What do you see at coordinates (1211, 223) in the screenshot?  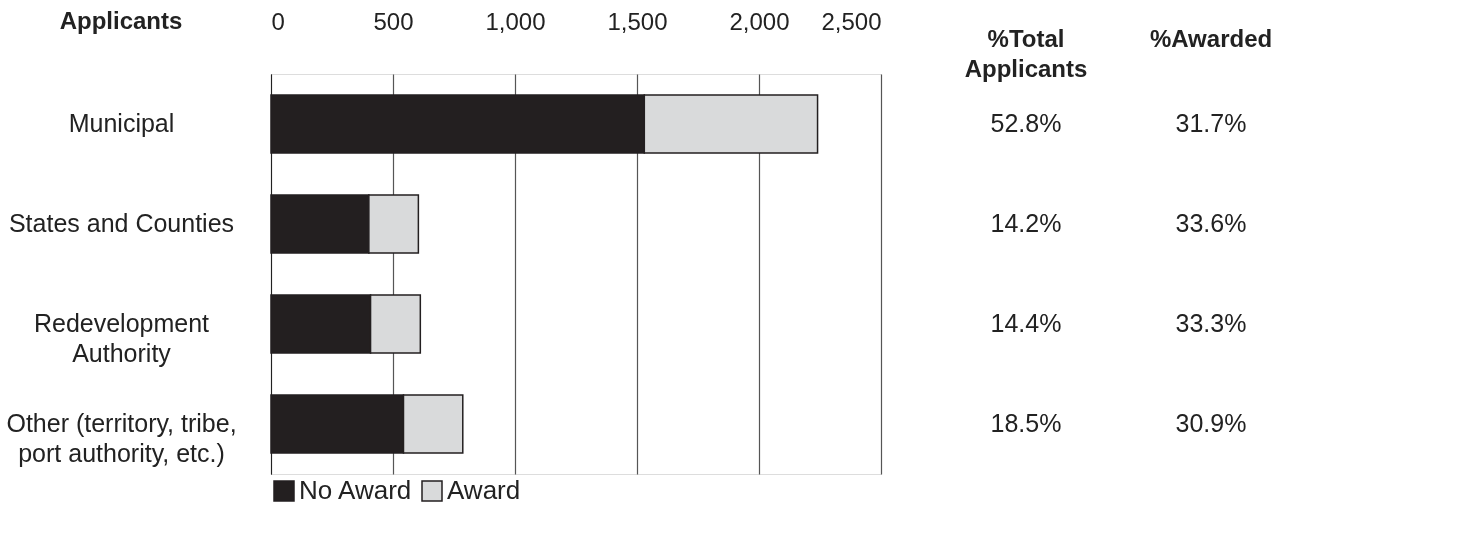 I see `text: 33.6%` at bounding box center [1211, 223].